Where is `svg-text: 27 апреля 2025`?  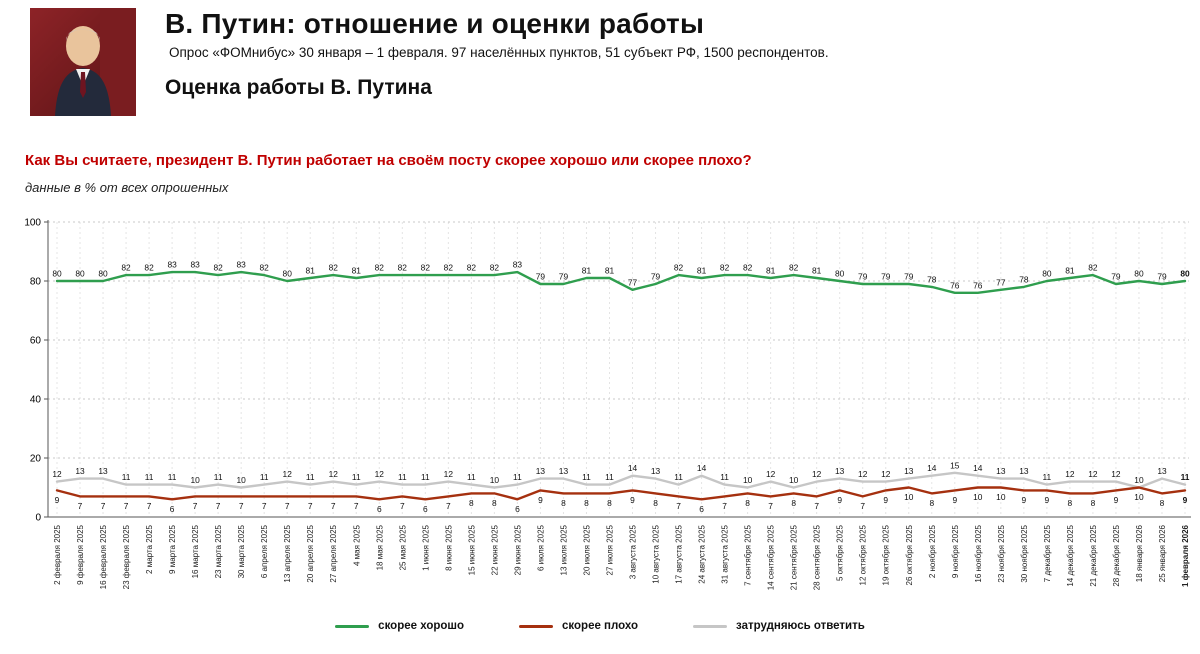 svg-text: 27 апреля 2025 is located at coordinates (333, 553).